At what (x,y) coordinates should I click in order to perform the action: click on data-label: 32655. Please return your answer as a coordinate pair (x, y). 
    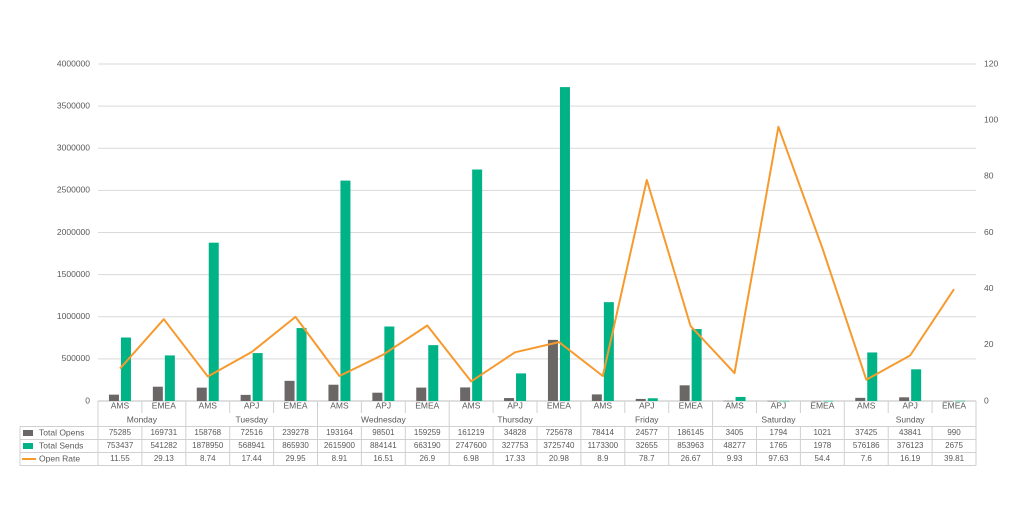
    Looking at the image, I should click on (647, 445).